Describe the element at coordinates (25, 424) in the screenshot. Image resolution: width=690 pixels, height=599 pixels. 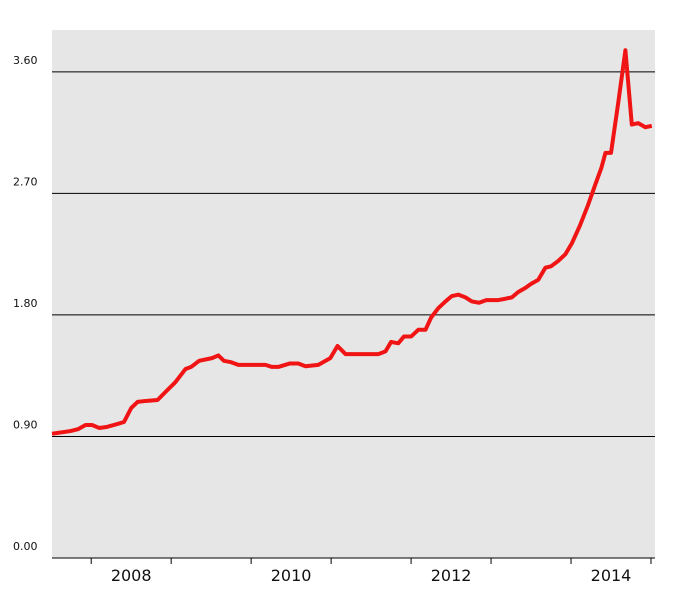
I see `y-tick-label: 0.90` at that location.